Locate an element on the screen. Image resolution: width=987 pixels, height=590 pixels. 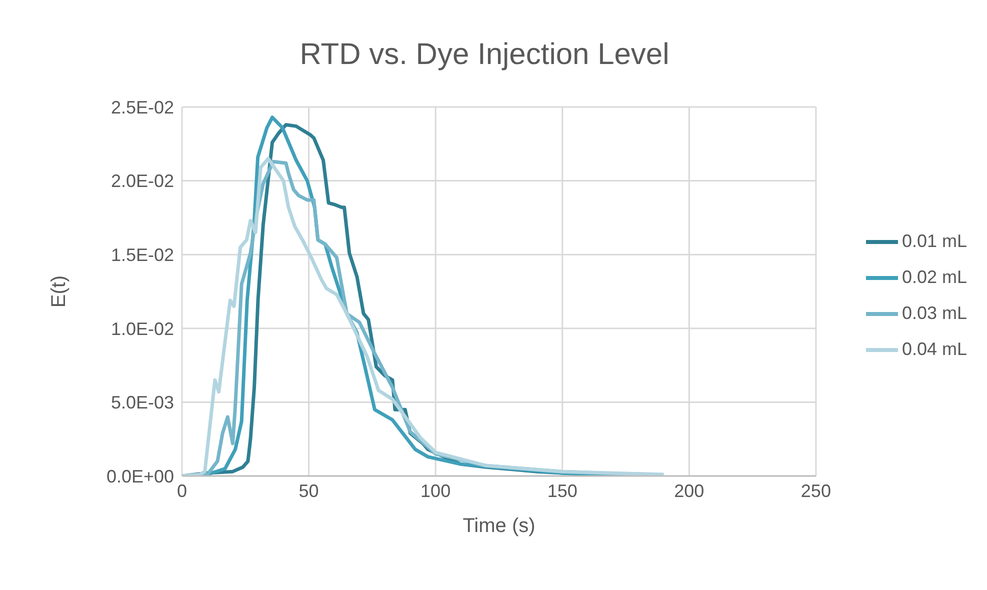
legend-label: 0.01 mL is located at coordinates (934, 241).